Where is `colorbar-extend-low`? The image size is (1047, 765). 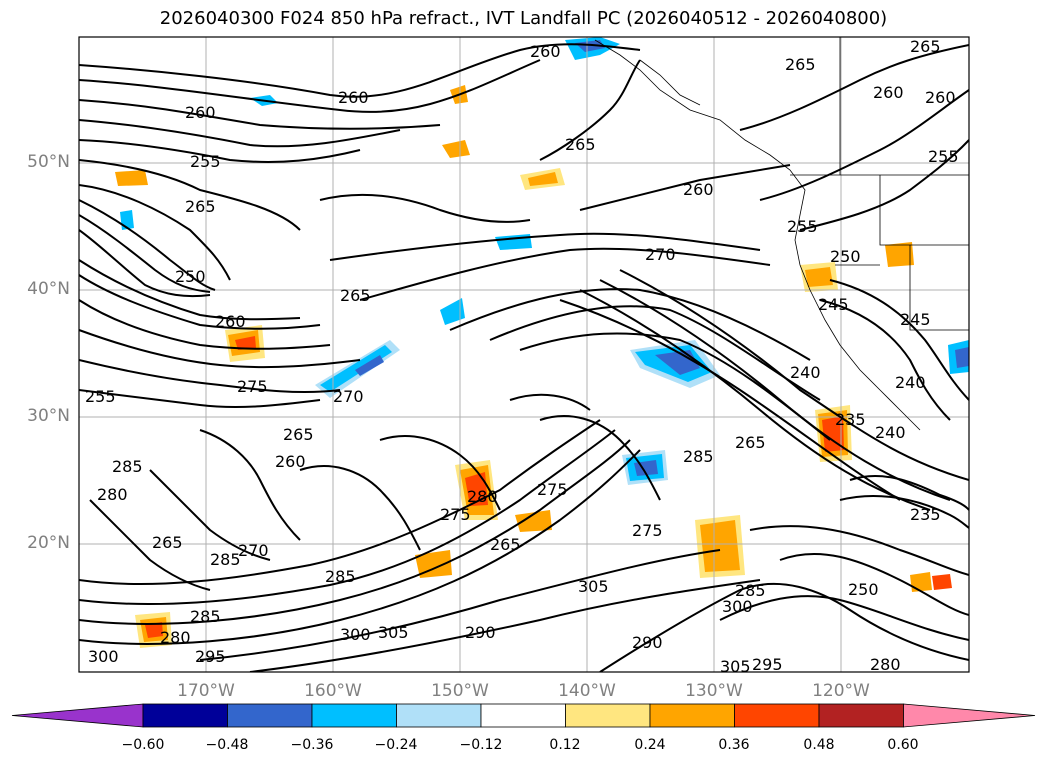 colorbar-extend-low is located at coordinates (77, 715).